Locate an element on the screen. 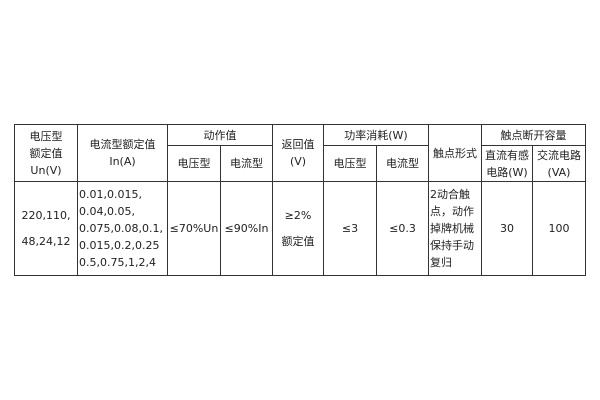 Image resolution: width=600 pixels, height=400 pixels. header-rated-current: 电流型额定值 In(A) is located at coordinates (122, 153).